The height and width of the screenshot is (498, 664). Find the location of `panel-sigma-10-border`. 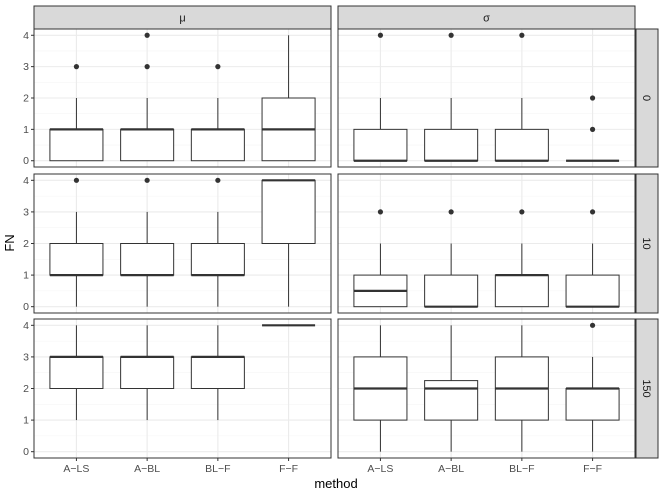

panel-sigma-10-border is located at coordinates (486, 243).